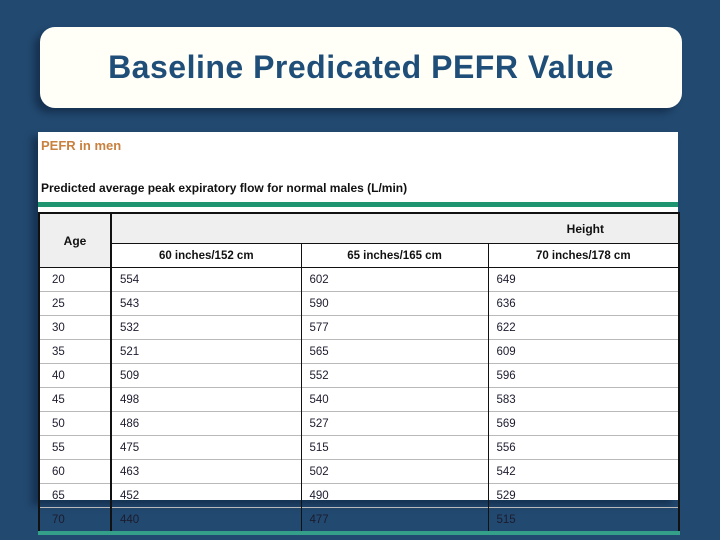  I want to click on value-cell: 498, so click(206, 399).